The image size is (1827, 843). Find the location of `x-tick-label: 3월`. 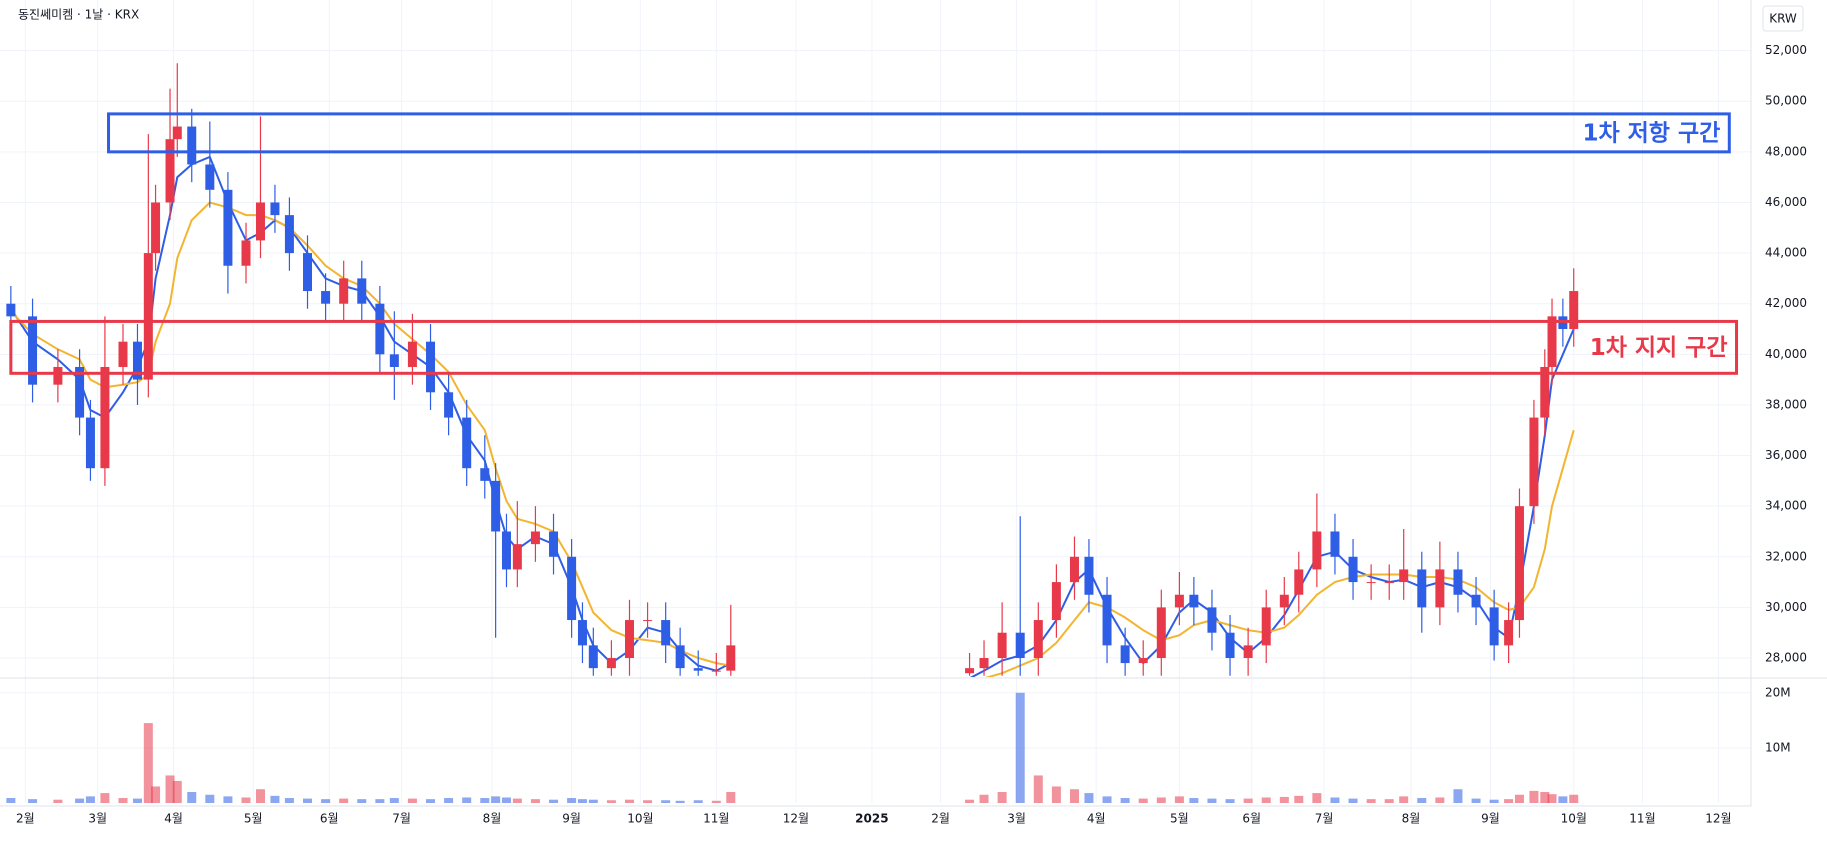

x-tick-label: 3월 is located at coordinates (97, 819).